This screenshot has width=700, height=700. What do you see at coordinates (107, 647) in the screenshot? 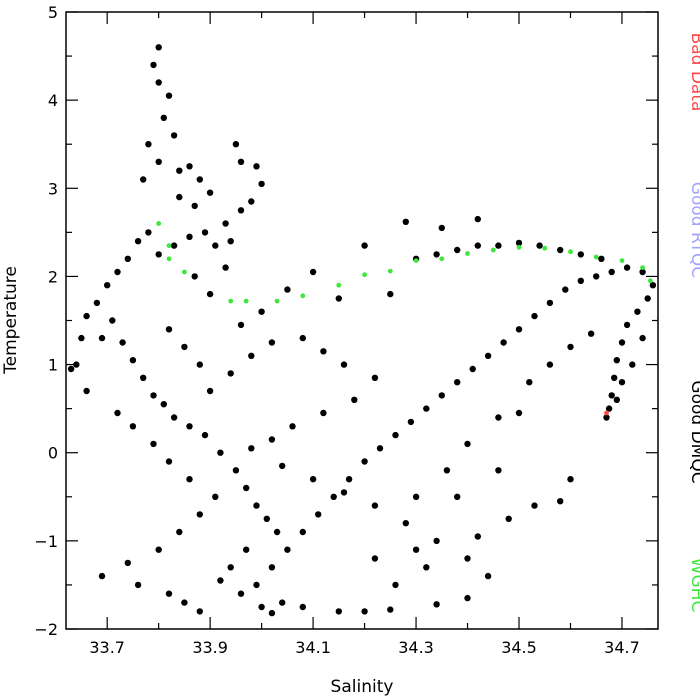
I see `x-tick-label: 33.7` at bounding box center [107, 647].